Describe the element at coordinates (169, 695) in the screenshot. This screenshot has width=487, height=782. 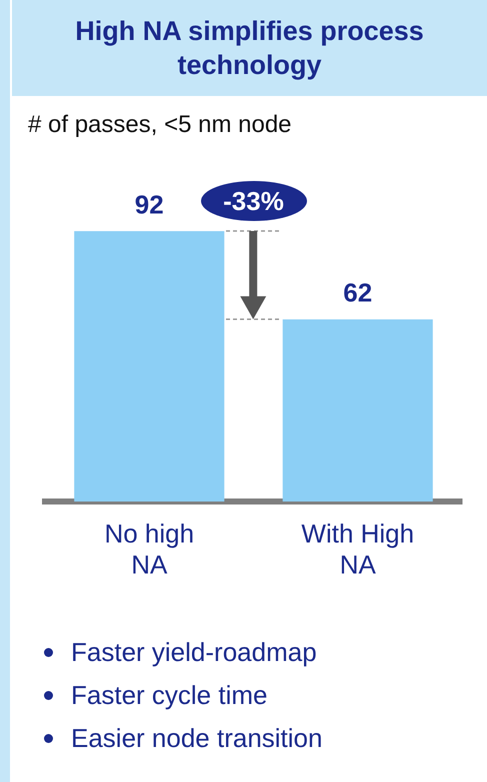
I see `text: Faster cycle time` at that location.